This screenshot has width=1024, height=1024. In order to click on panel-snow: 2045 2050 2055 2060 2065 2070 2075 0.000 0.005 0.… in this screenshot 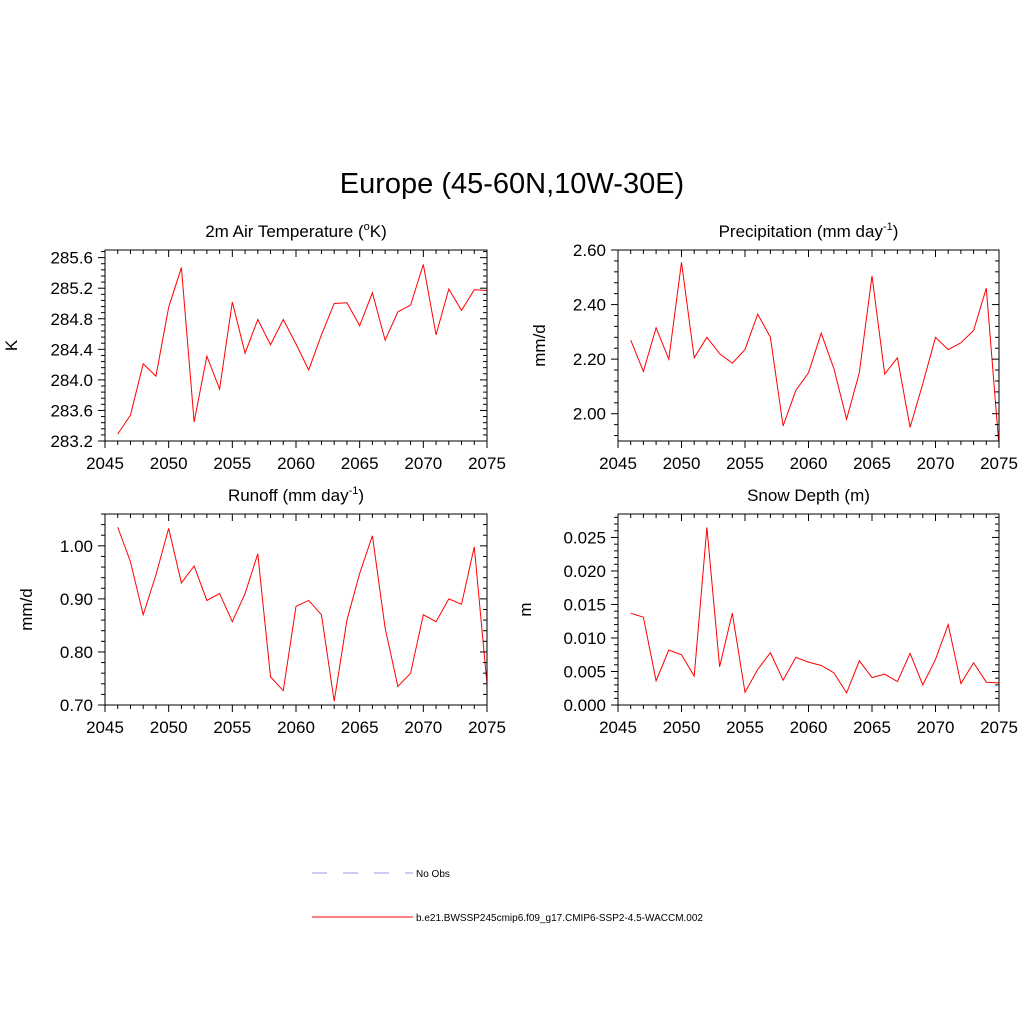, I will do `click(767, 611)`.